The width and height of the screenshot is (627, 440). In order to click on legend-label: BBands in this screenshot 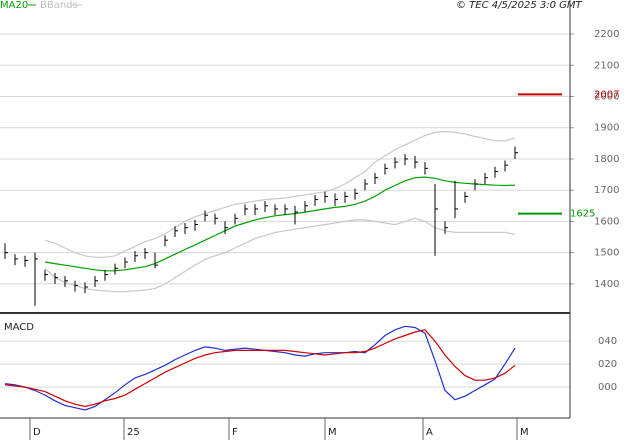, I will do `click(59, 5)`.